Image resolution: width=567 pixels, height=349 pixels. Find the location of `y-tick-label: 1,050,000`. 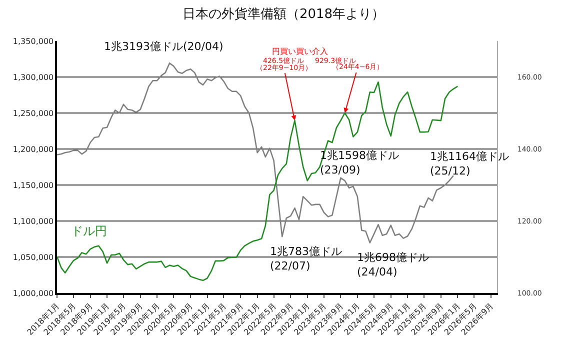

y-tick-label: 1,050,000 is located at coordinates (33, 257).